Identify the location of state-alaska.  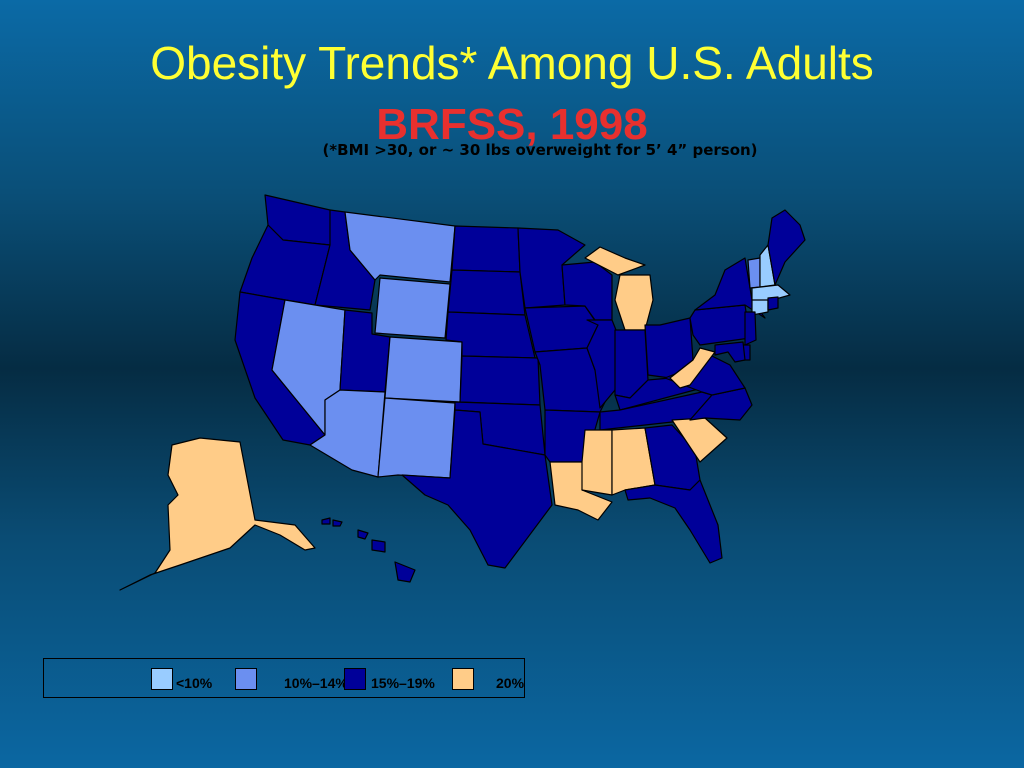
(217, 514).